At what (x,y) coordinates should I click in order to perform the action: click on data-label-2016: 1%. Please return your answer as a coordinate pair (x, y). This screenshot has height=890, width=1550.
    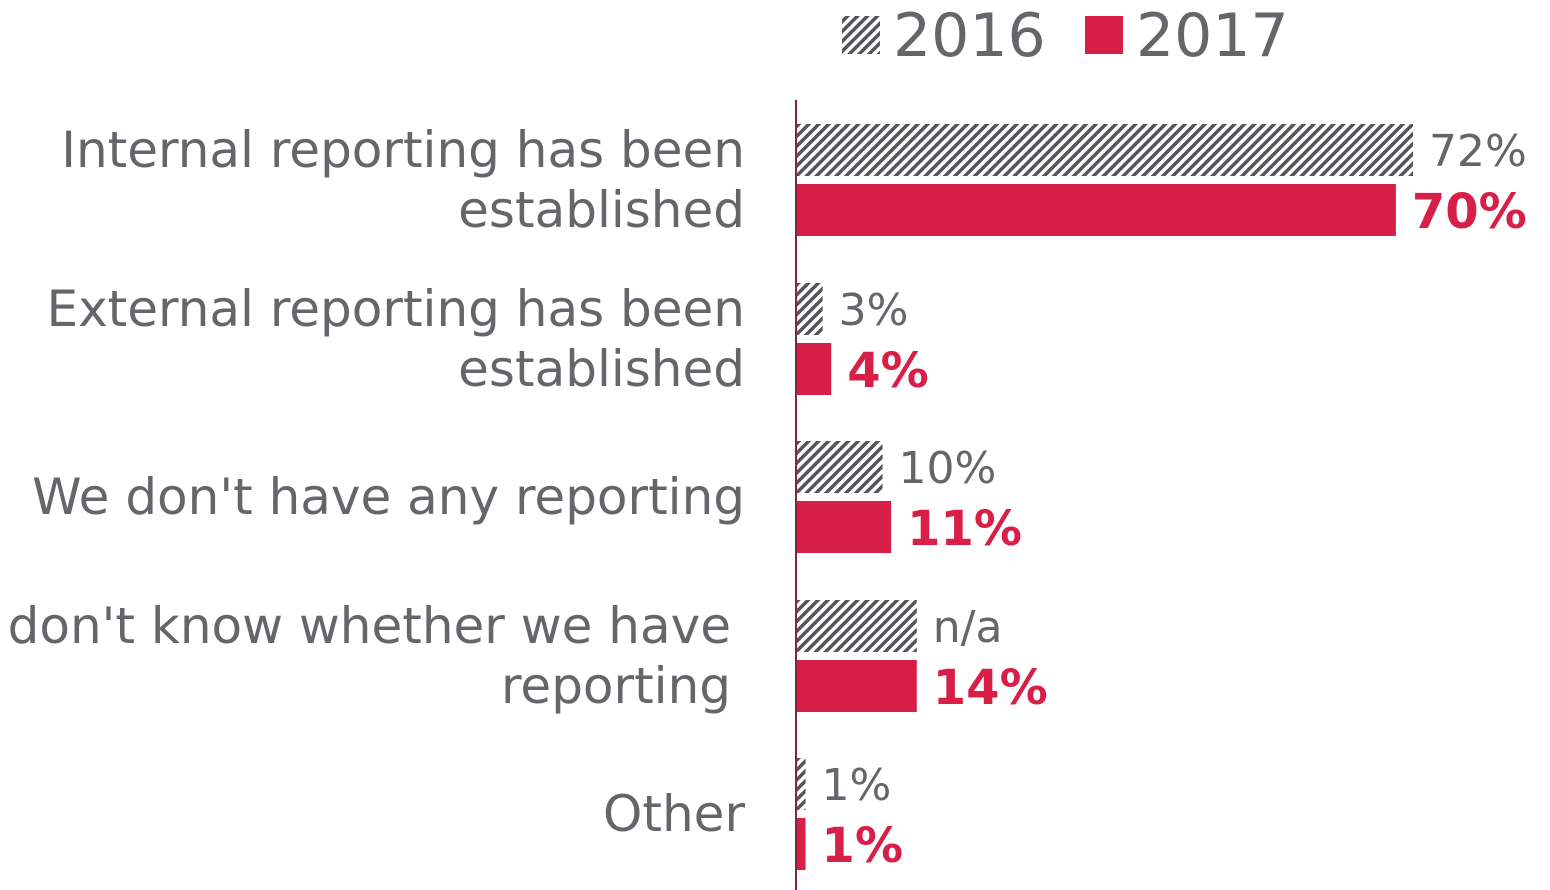
    Looking at the image, I should click on (857, 785).